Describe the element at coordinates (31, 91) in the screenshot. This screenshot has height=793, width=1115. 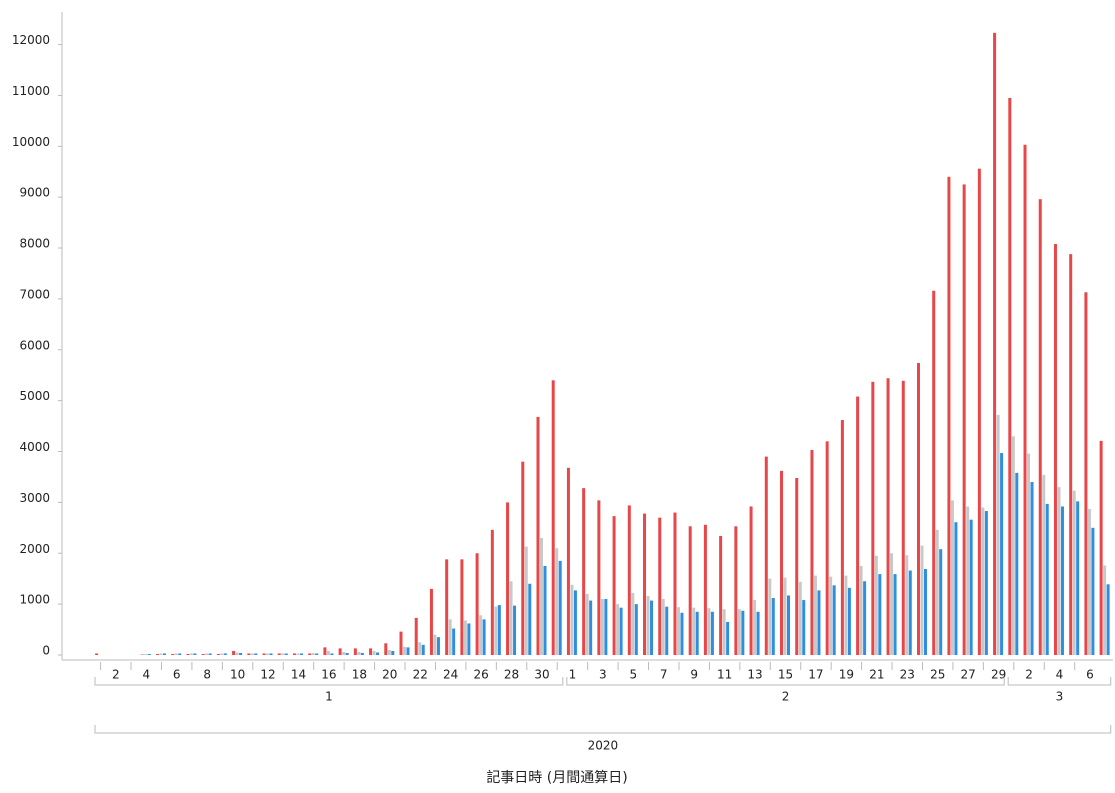
I see `y-tick-label: 11000` at that location.